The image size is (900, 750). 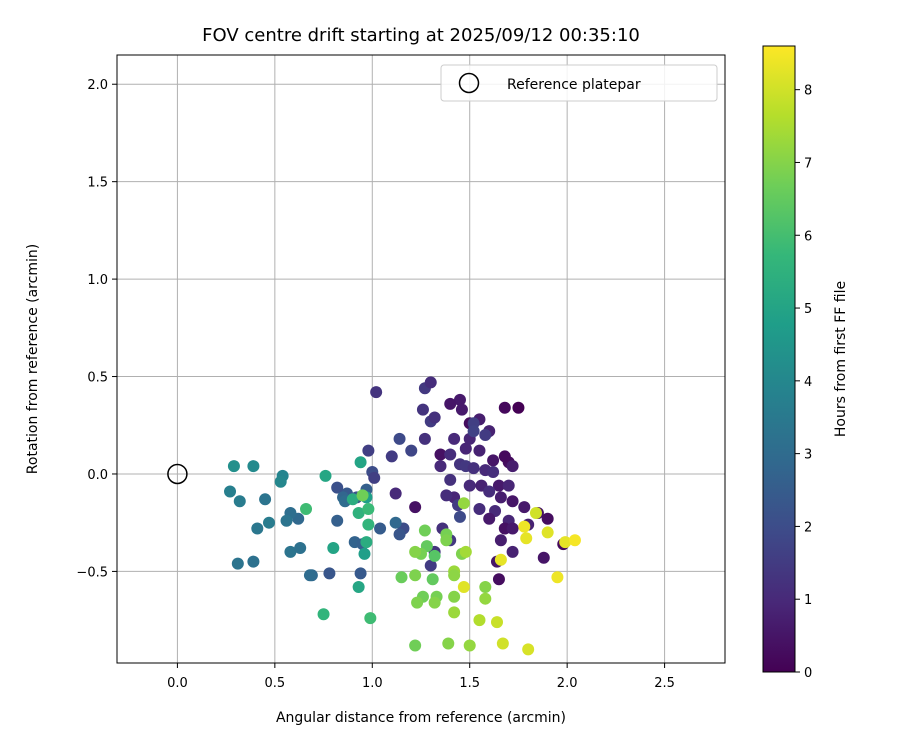 I want to click on y-tick-label: 1.0, so click(x=97, y=280).